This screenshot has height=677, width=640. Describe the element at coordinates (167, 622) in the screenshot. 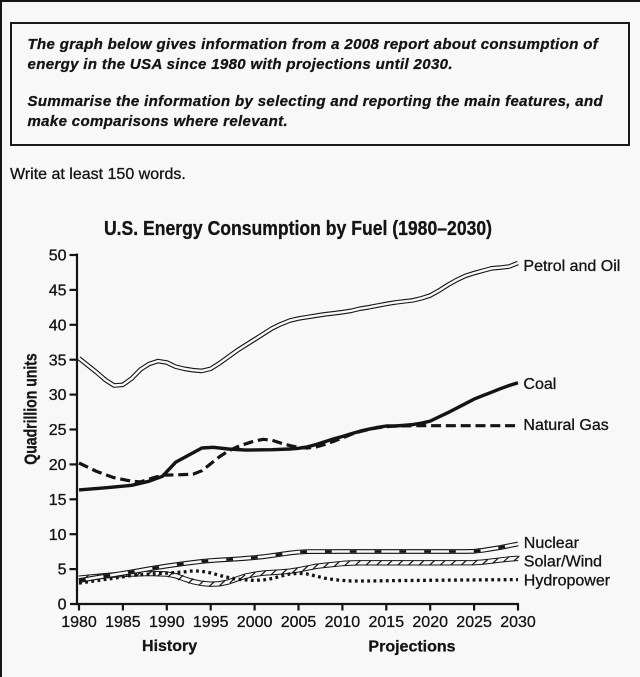

I see `svg-text: 1990` at that location.